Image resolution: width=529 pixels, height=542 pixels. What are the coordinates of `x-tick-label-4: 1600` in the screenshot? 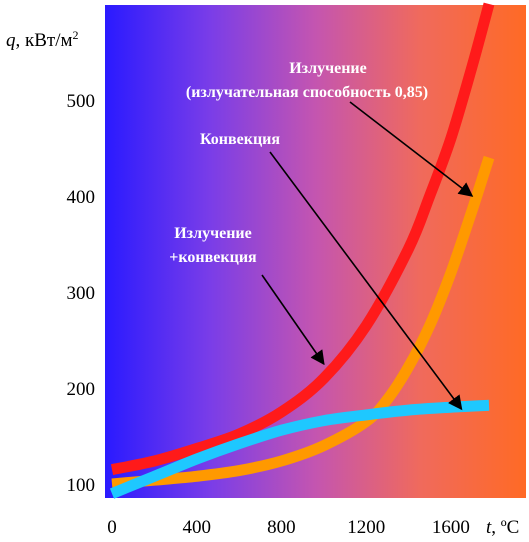 It's located at (451, 527).